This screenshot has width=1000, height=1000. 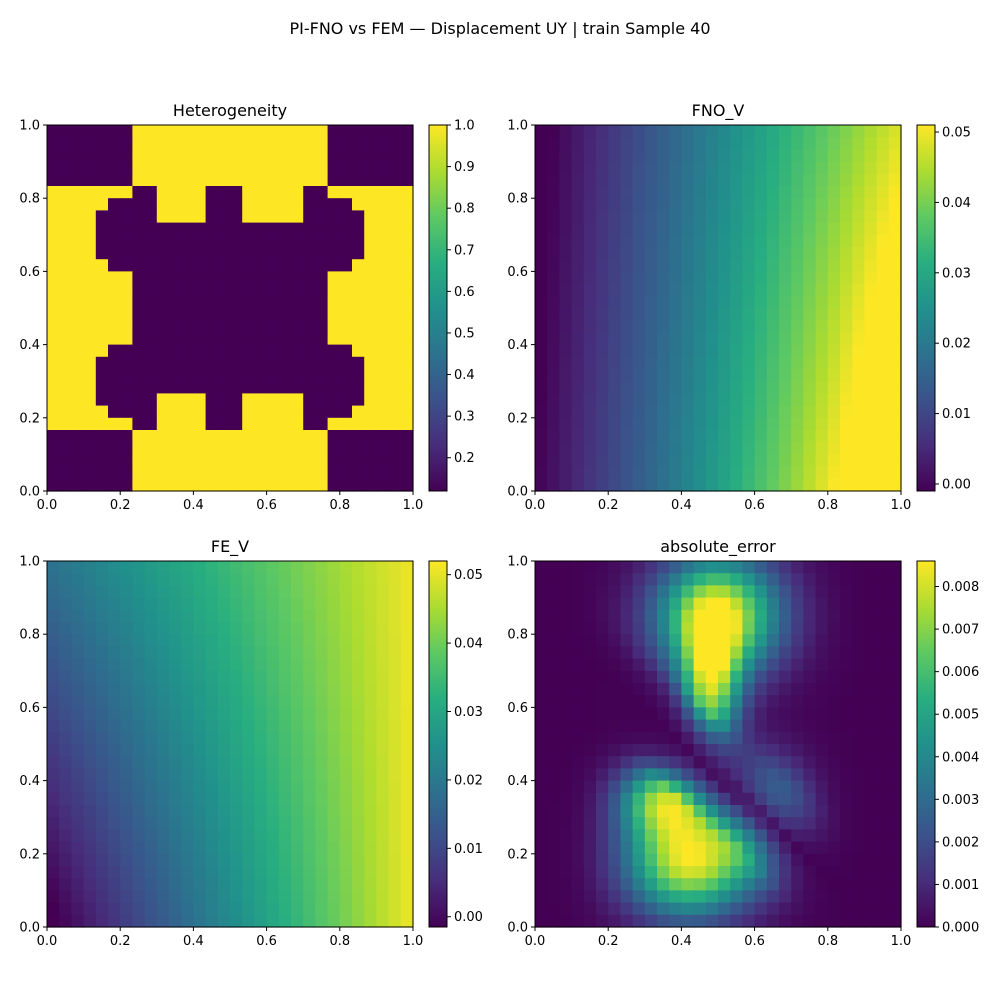 What do you see at coordinates (468, 575) in the screenshot?
I see `colorbar-tick-label: 0.05` at bounding box center [468, 575].